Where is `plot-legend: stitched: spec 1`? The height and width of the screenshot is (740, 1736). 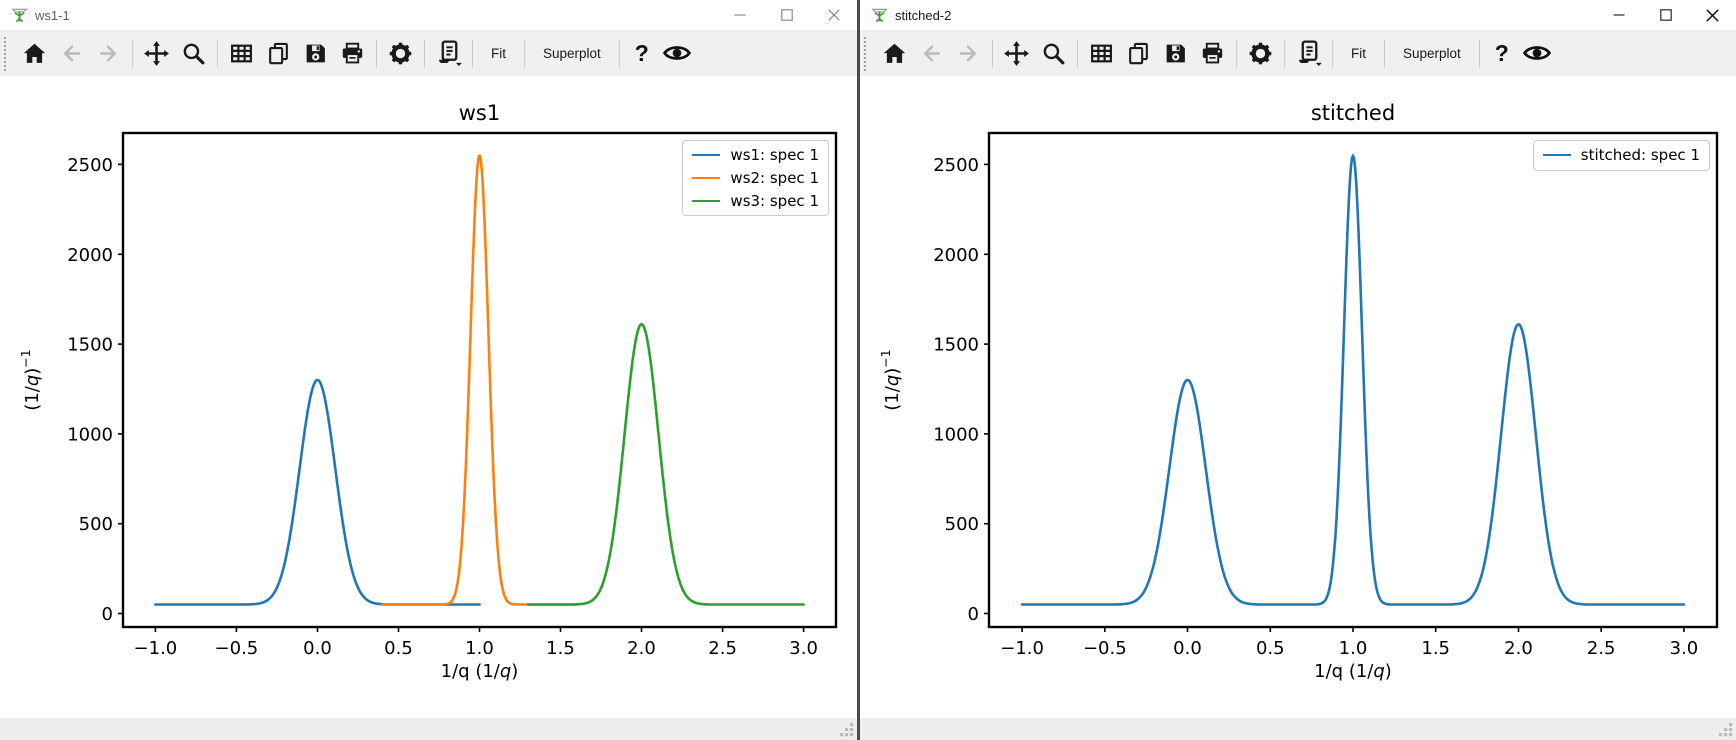 plot-legend: stitched: spec 1 is located at coordinates (1621, 155).